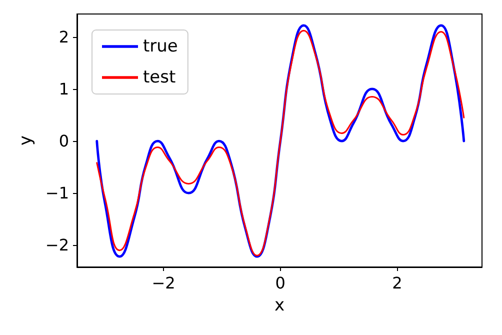 This screenshot has width=502, height=335. Describe the element at coordinates (164, 283) in the screenshot. I see `x-tick-label: −2` at that location.